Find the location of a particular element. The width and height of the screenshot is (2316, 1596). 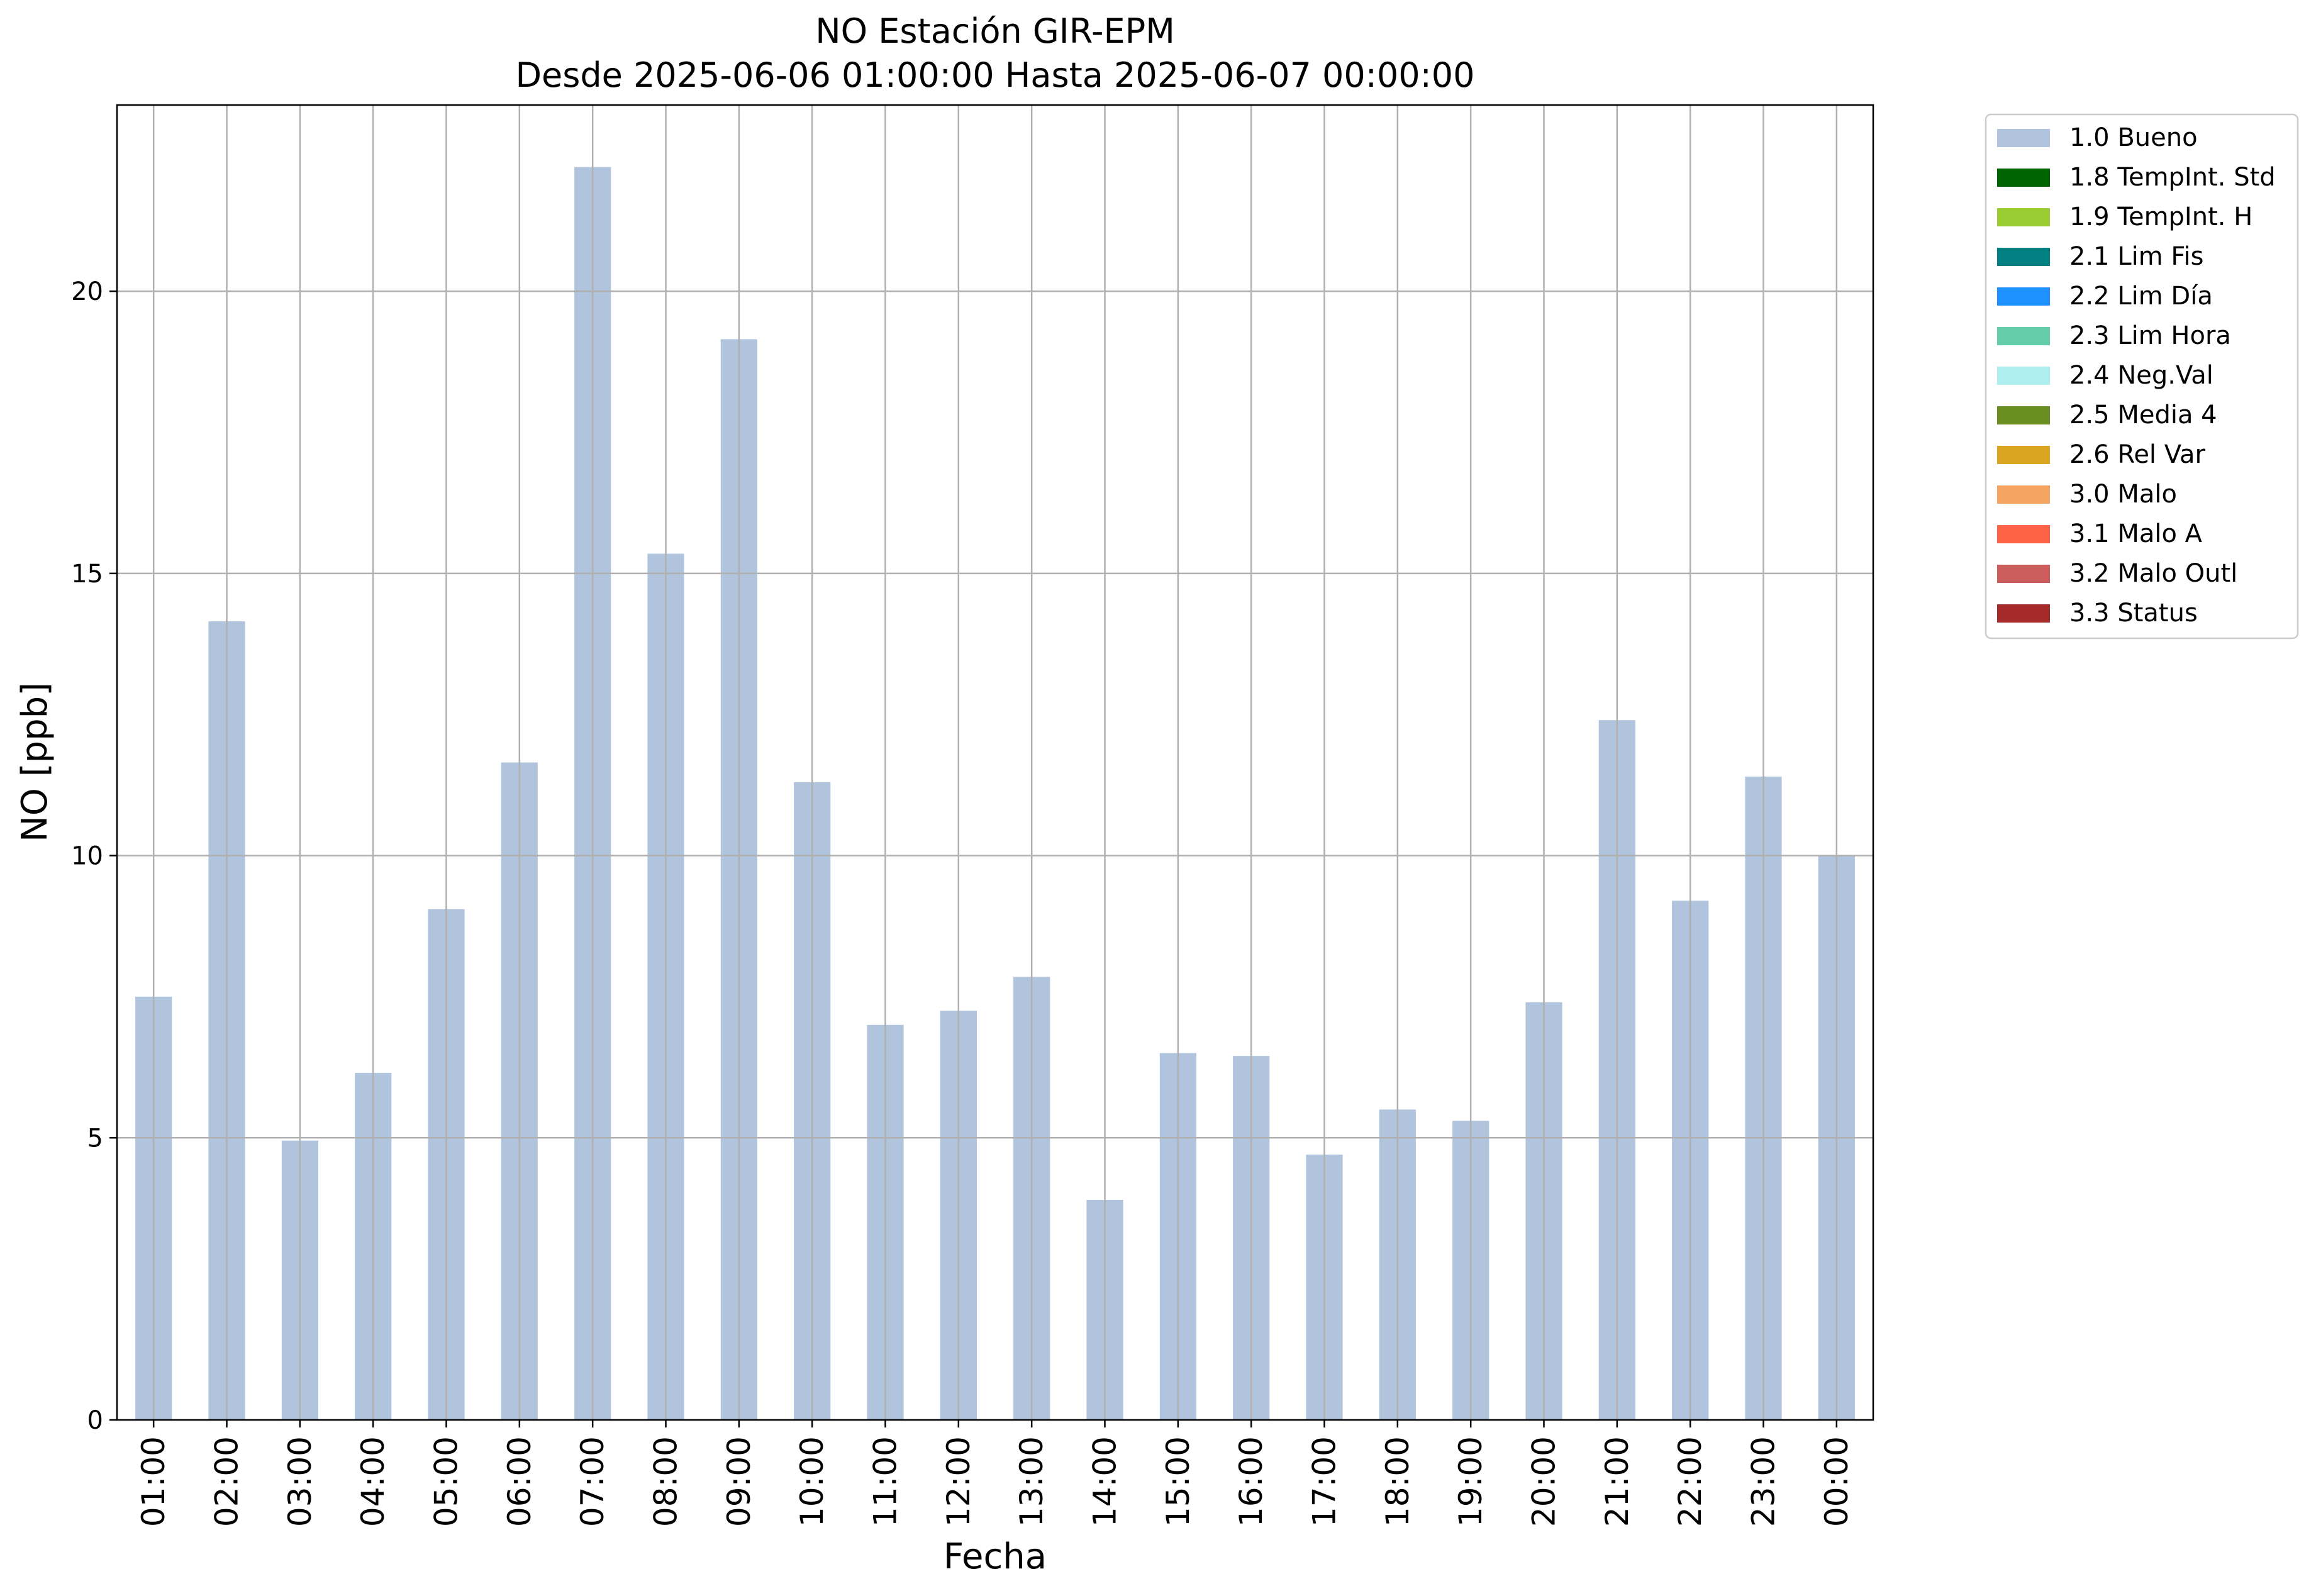

legend-label-11: 3.2 Malo Outl is located at coordinates (2153, 573).